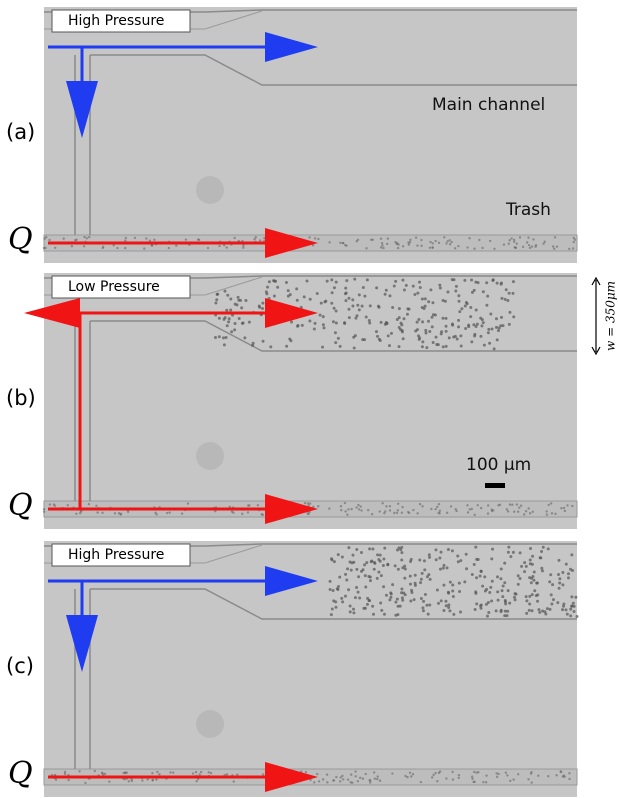  Describe the element at coordinates (82, 643) in the screenshot. I see `arrowhead` at that location.